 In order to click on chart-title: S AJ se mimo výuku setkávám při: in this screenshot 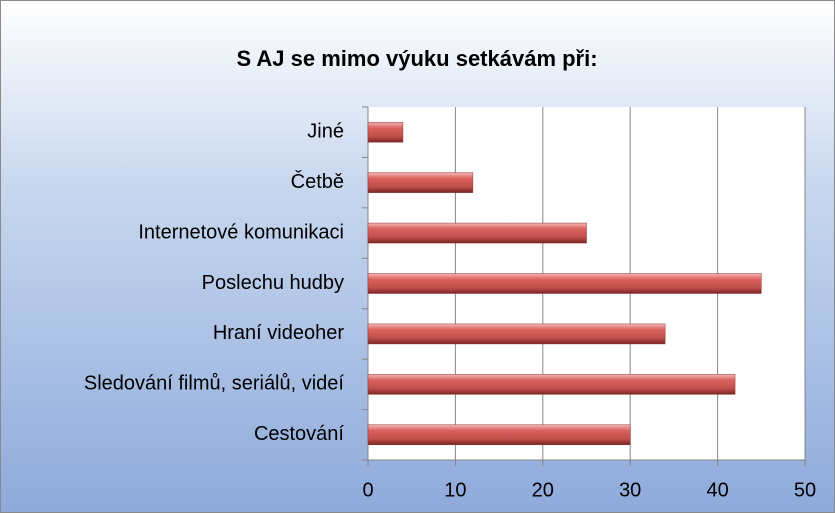, I will do `click(416, 58)`.